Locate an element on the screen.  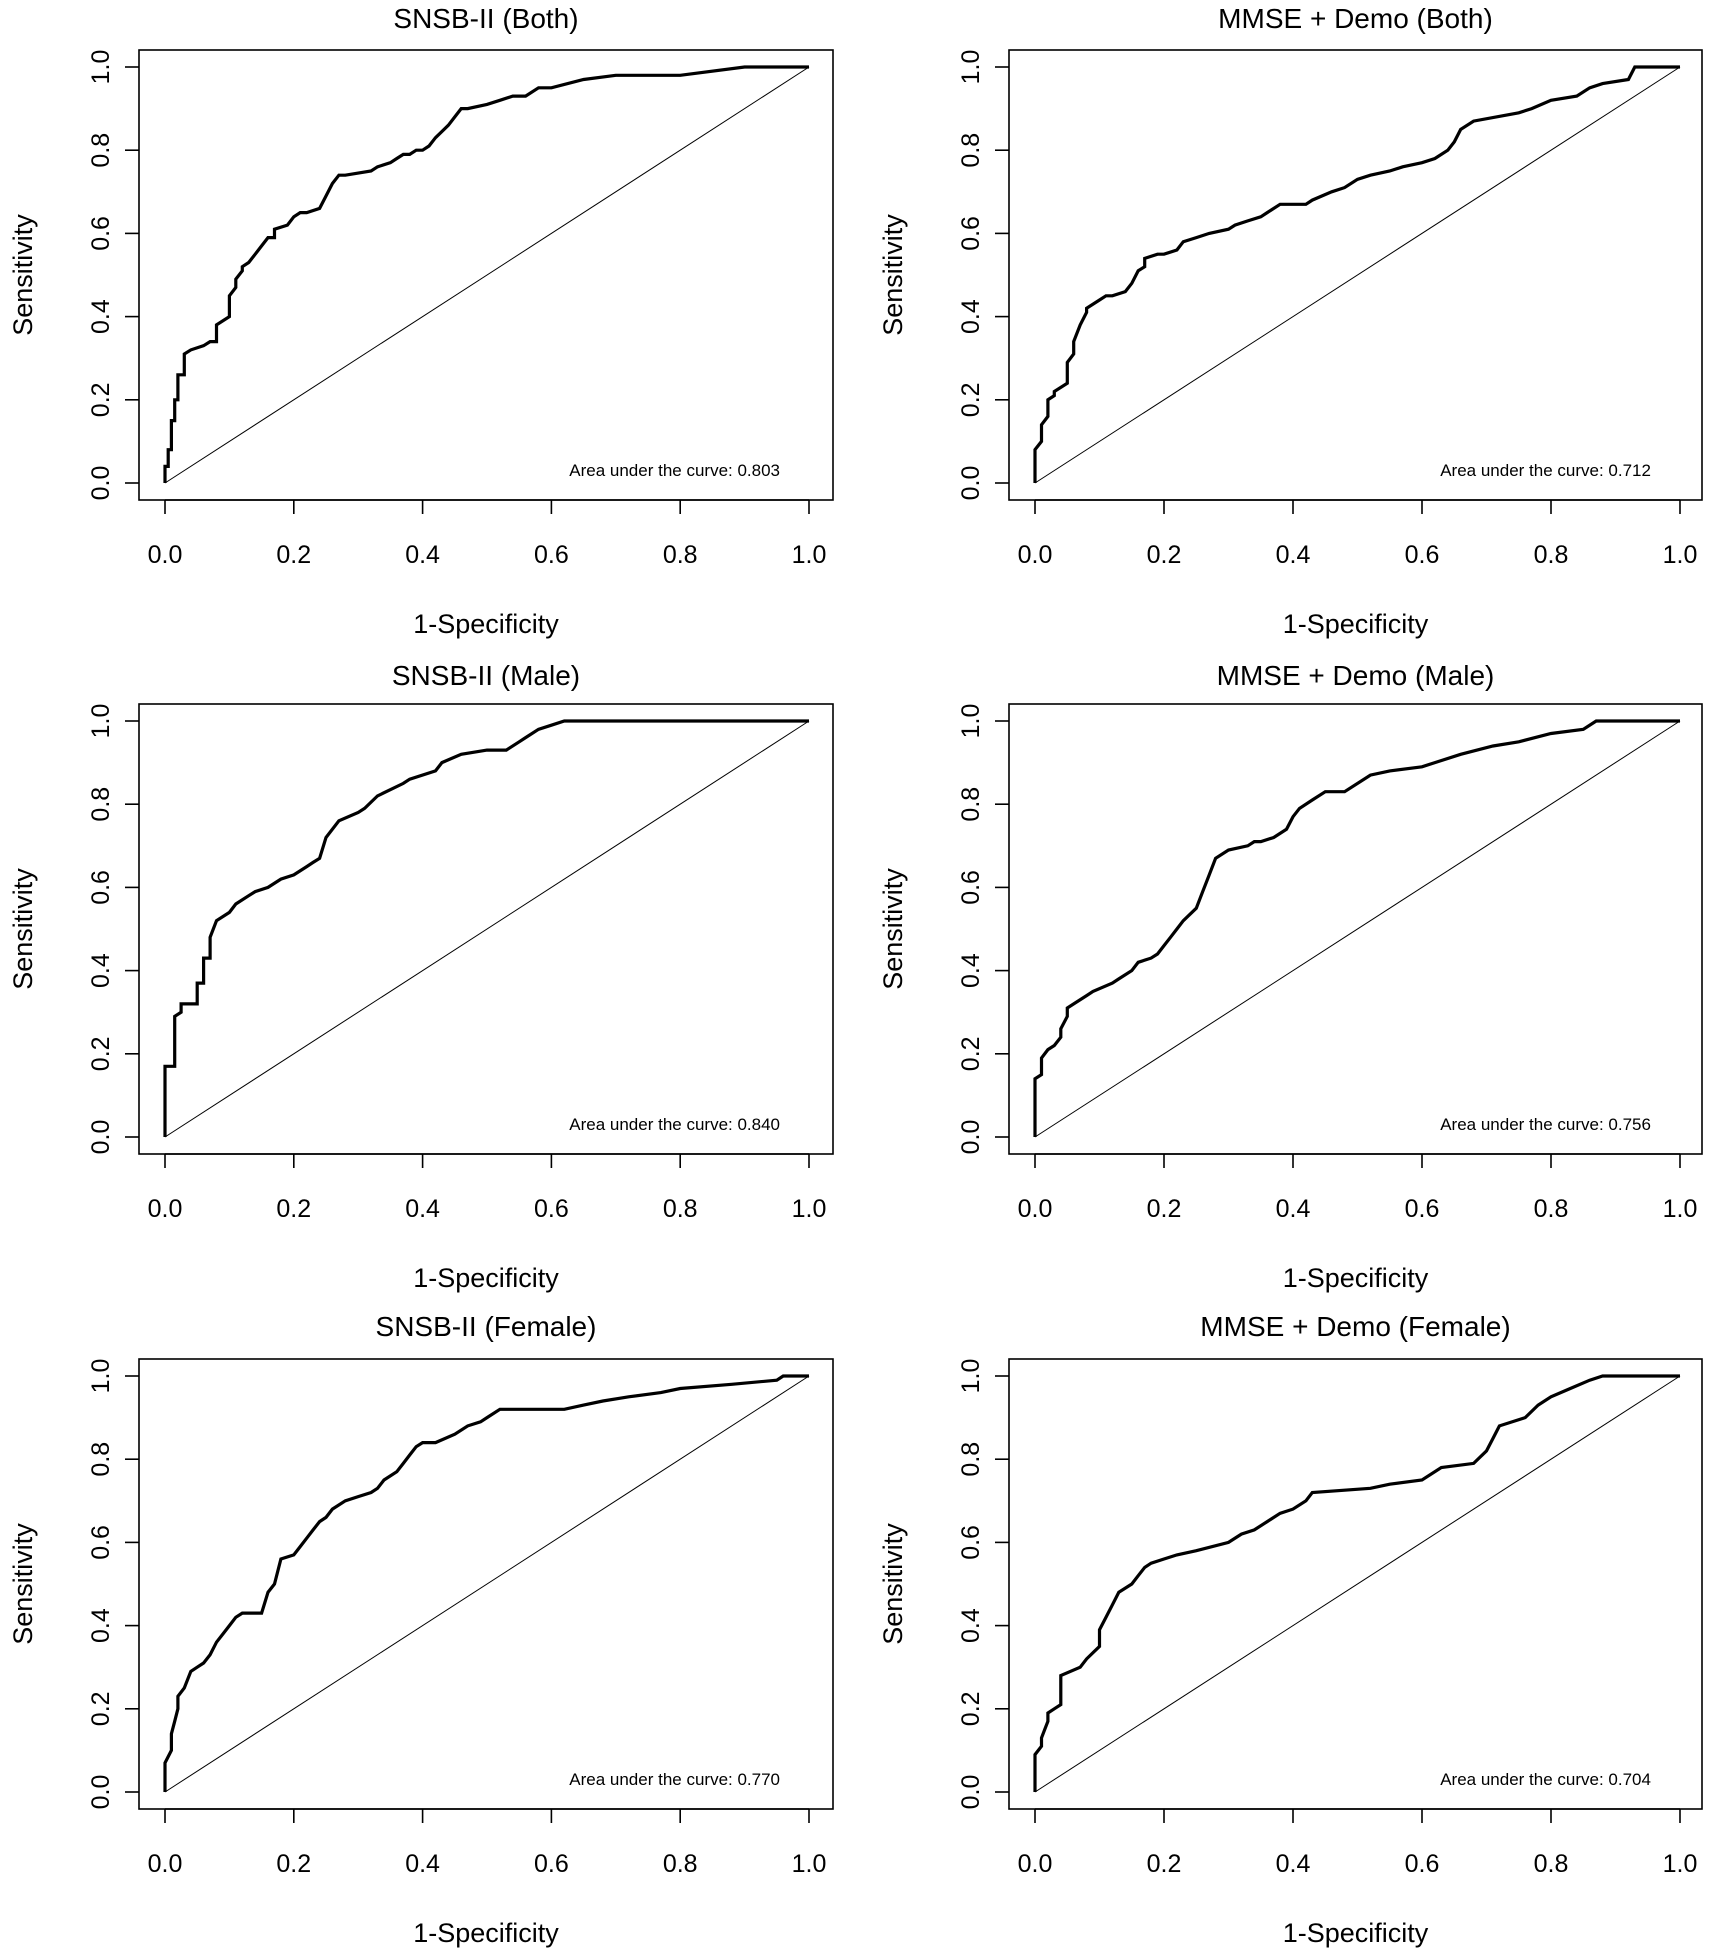
auc-annotation: Area under the curve: 0.840 is located at coordinates (674, 1124).